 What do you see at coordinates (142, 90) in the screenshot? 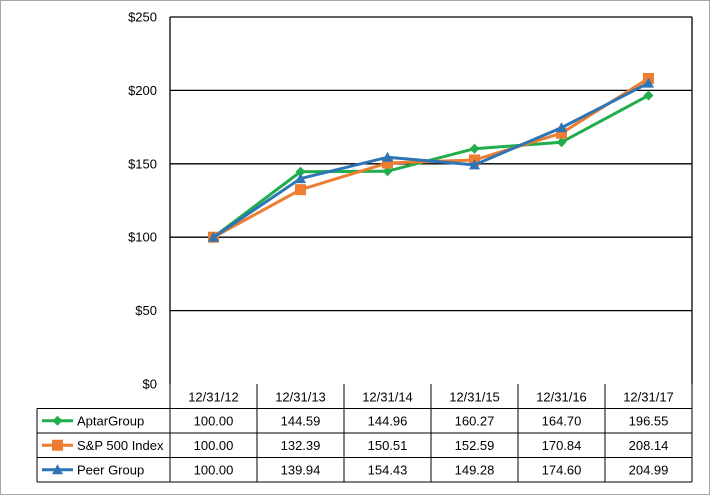
I see `y-tick-label: $200` at bounding box center [142, 90].